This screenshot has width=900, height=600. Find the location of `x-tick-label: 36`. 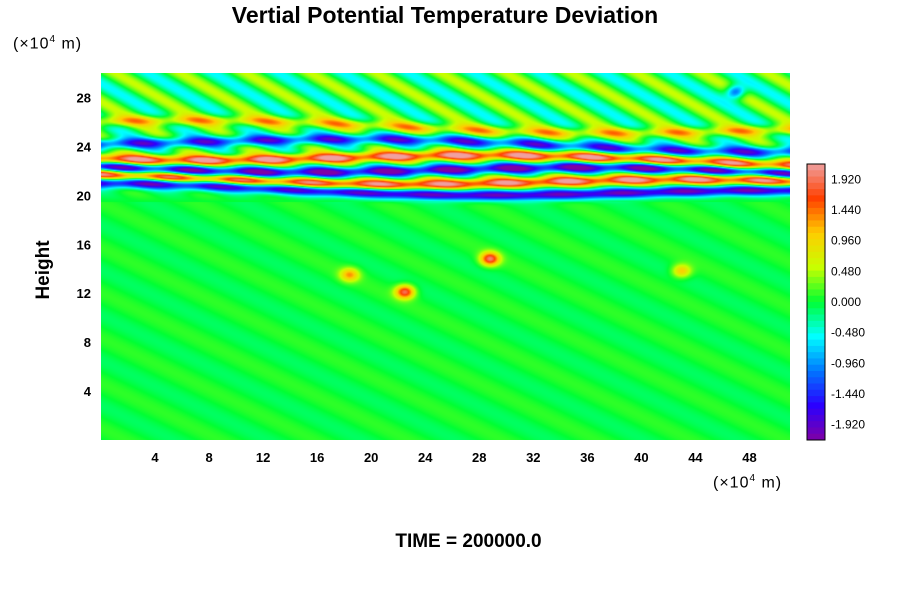

x-tick-label: 36 is located at coordinates (587, 457).